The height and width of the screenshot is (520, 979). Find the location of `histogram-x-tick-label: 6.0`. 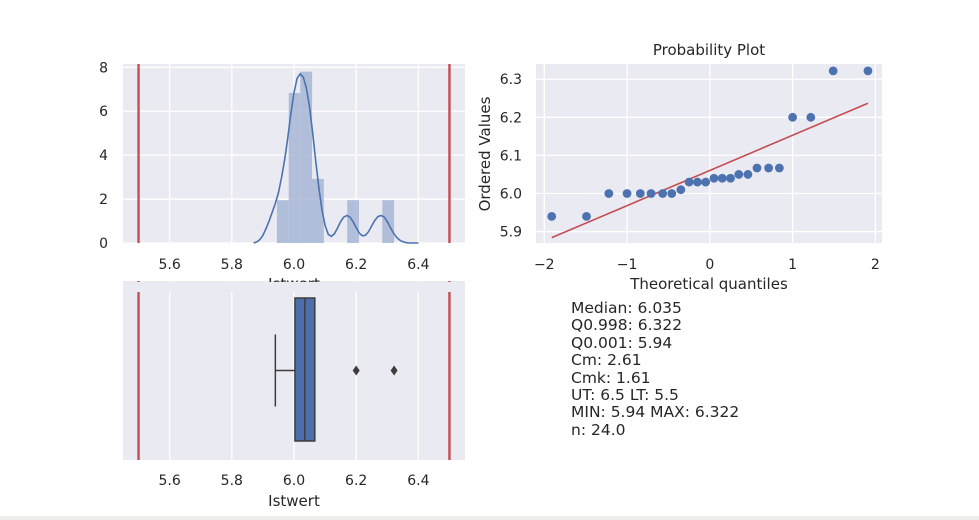

histogram-x-tick-label: 6.0 is located at coordinates (294, 265).